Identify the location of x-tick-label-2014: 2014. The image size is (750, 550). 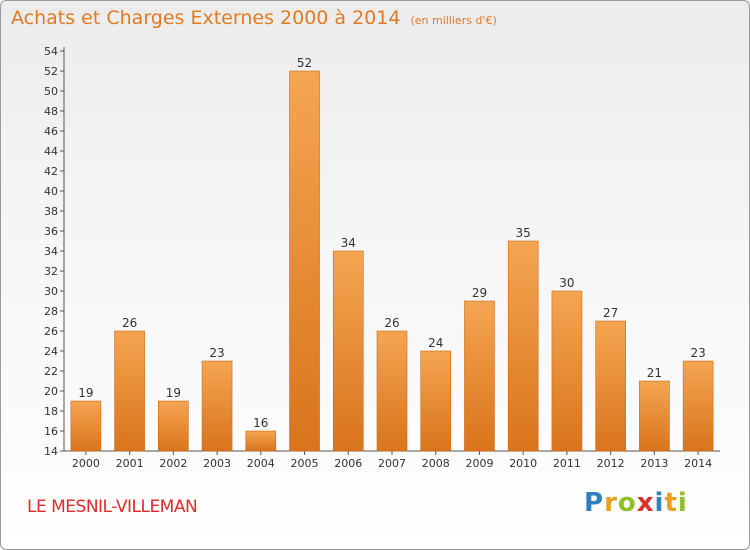
(698, 463).